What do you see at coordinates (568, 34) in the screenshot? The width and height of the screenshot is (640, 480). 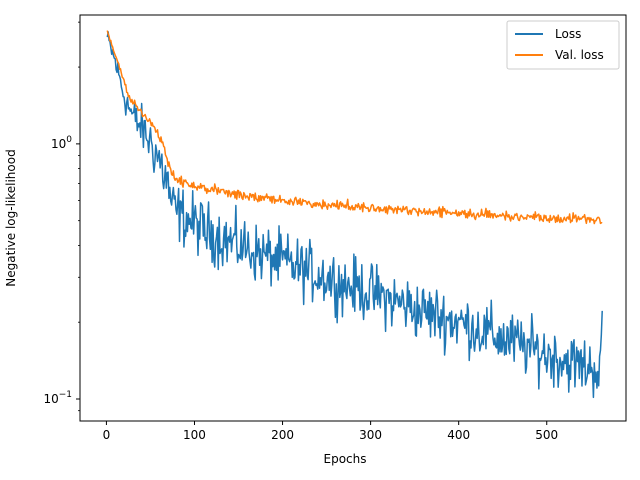 I see `legend-label-loss: Loss` at bounding box center [568, 34].